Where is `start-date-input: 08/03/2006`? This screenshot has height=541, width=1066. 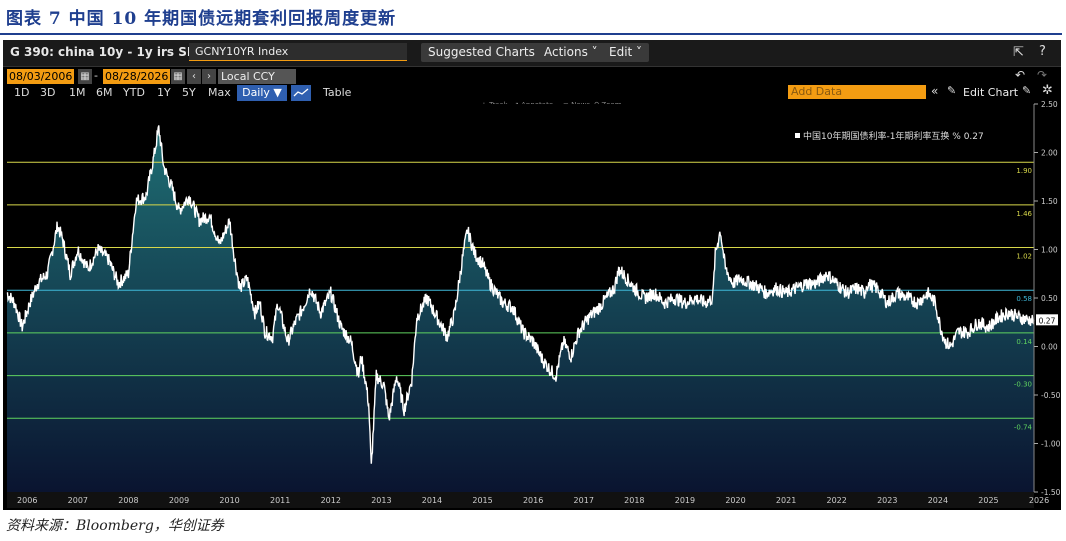
start-date-input: 08/03/2006 is located at coordinates (41, 76).